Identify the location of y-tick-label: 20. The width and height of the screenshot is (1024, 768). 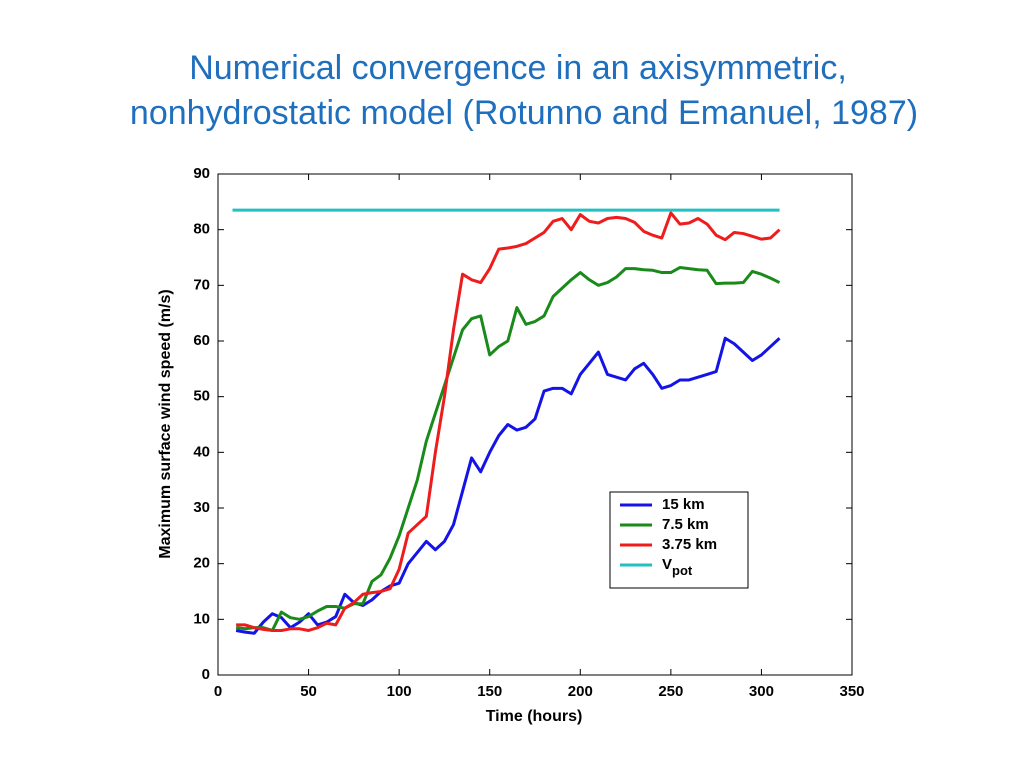
(201, 563).